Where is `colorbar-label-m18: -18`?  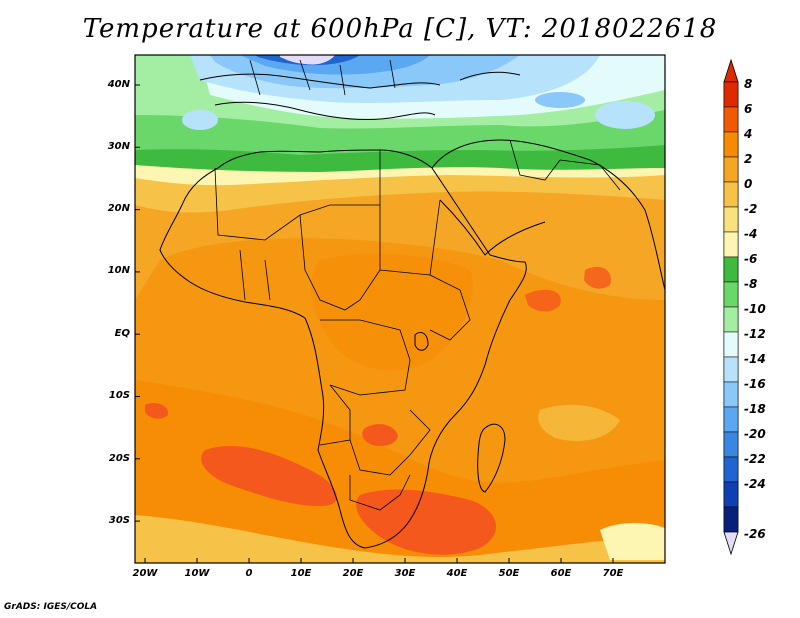
colorbar-label-m18: -18 is located at coordinates (755, 409).